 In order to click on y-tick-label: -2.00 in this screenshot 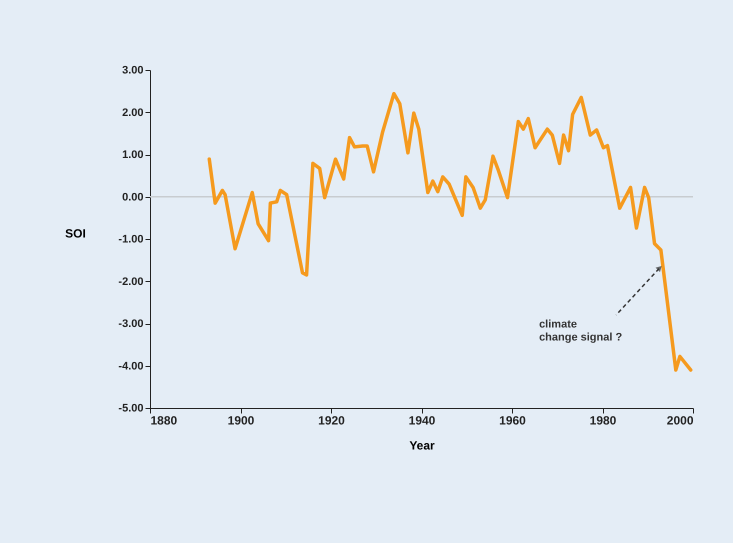, I will do `click(131, 282)`.